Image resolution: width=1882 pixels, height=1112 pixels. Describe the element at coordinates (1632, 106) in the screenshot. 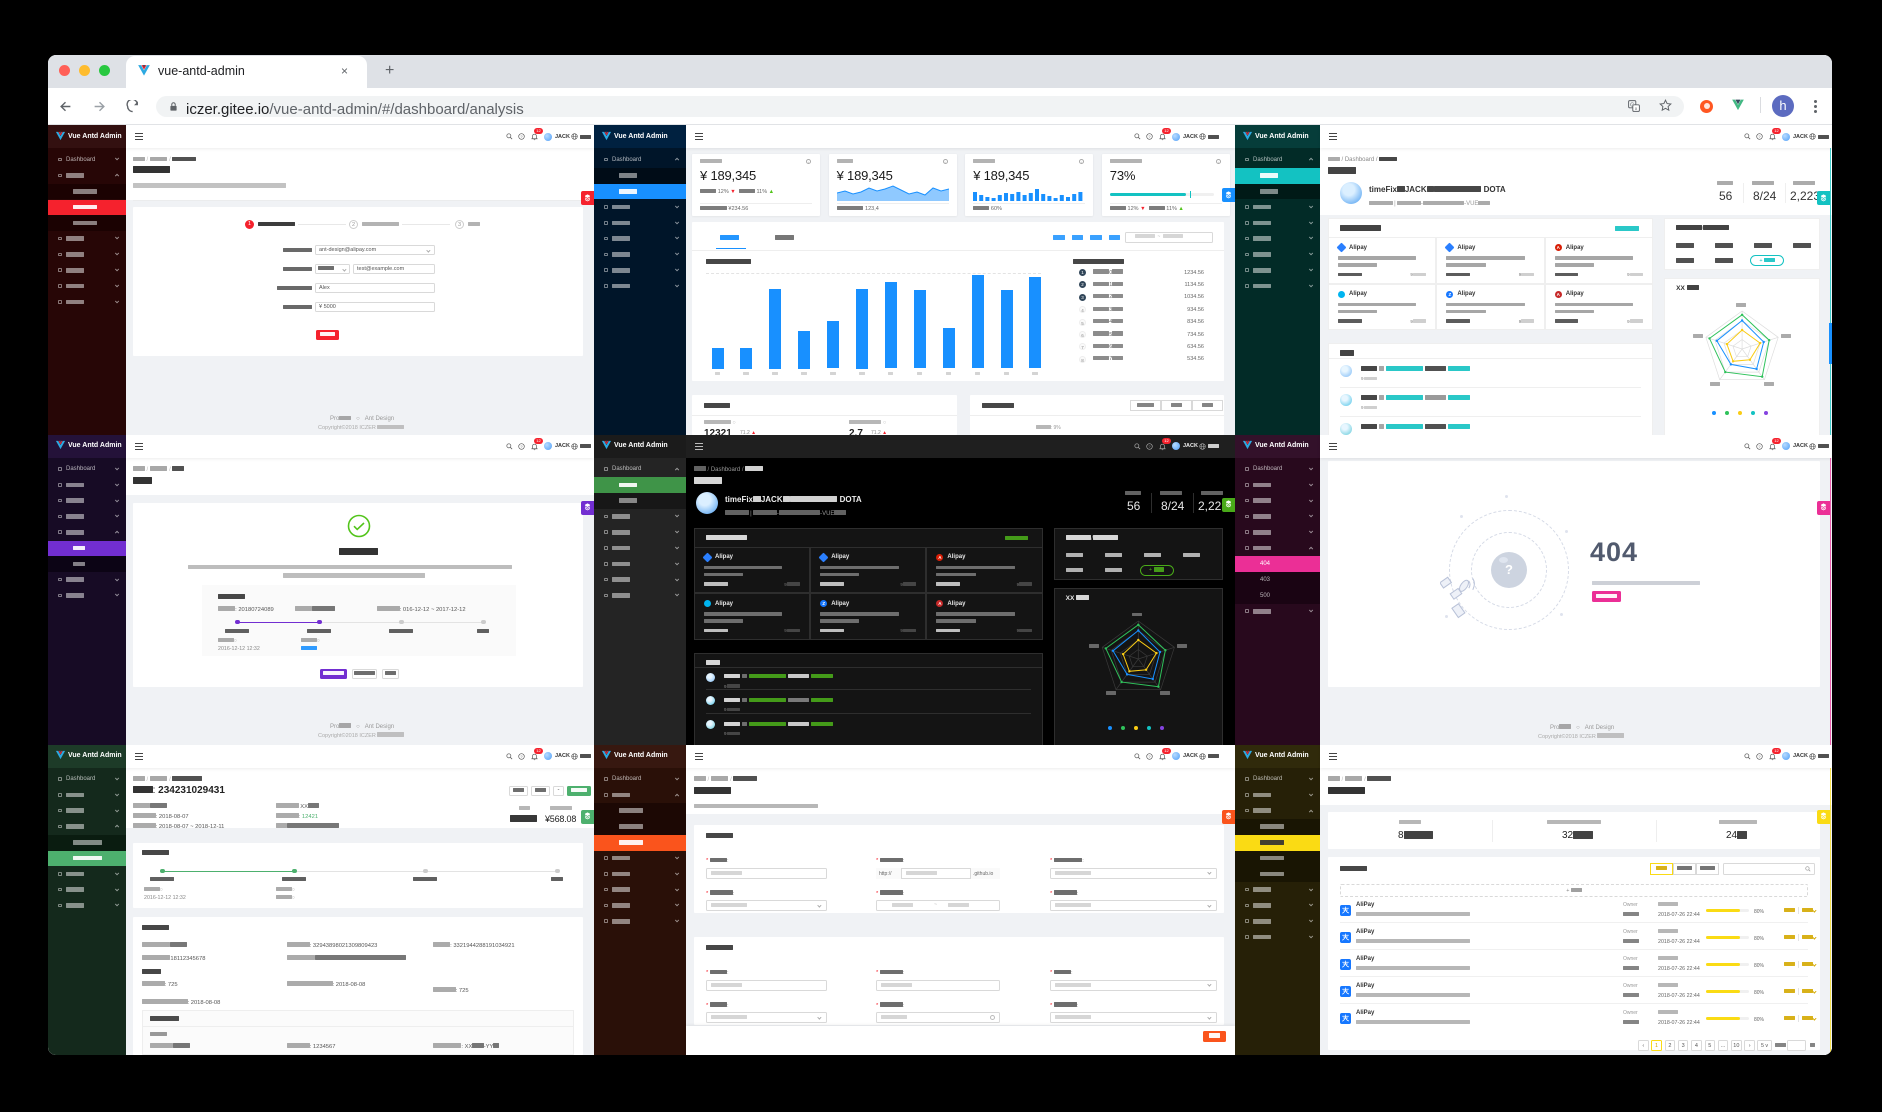

I see `svg-text: G` at that location.